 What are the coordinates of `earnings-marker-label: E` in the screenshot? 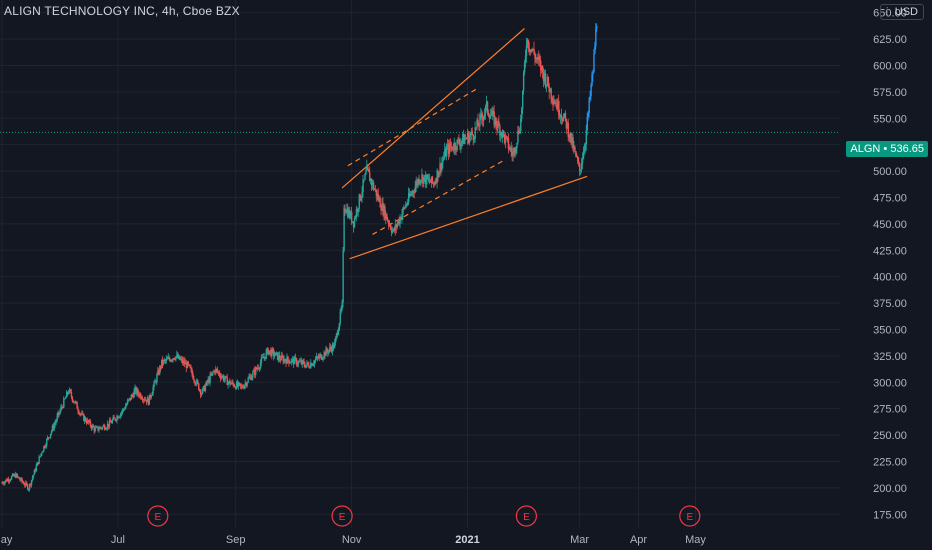 It's located at (689, 517).